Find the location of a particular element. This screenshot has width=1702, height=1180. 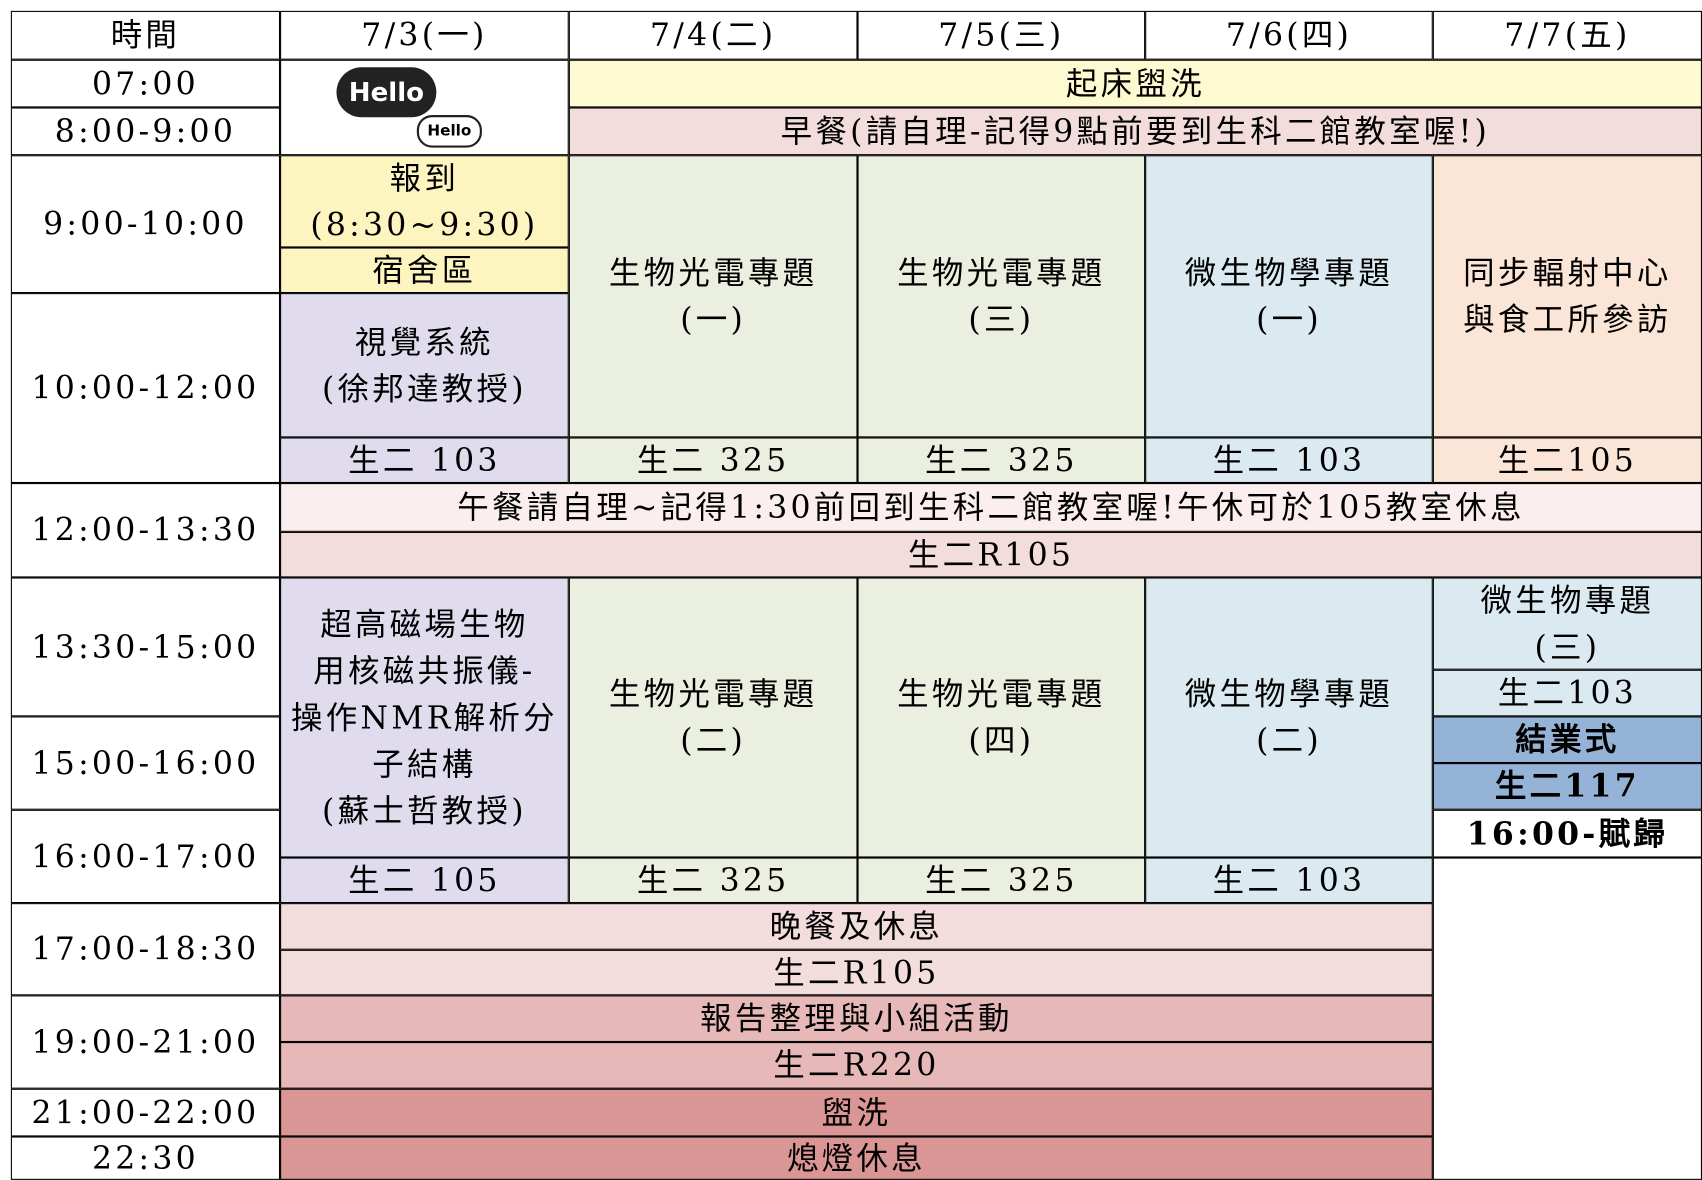

cell-text: 超高磁場生物 is located at coordinates (424, 624).